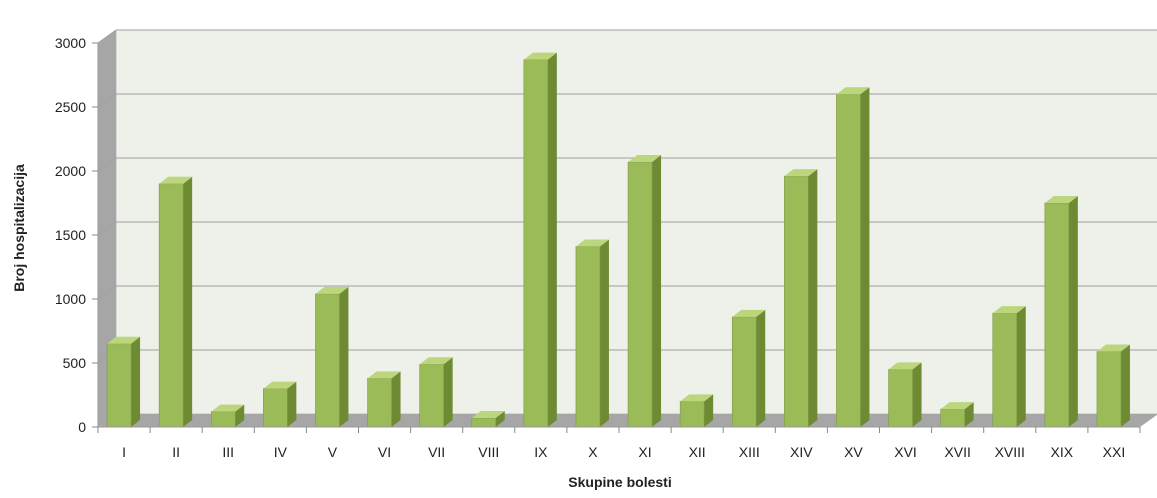 The height and width of the screenshot is (498, 1157). What do you see at coordinates (853, 452) in the screenshot?
I see `x-tick-label: XV` at bounding box center [853, 452].